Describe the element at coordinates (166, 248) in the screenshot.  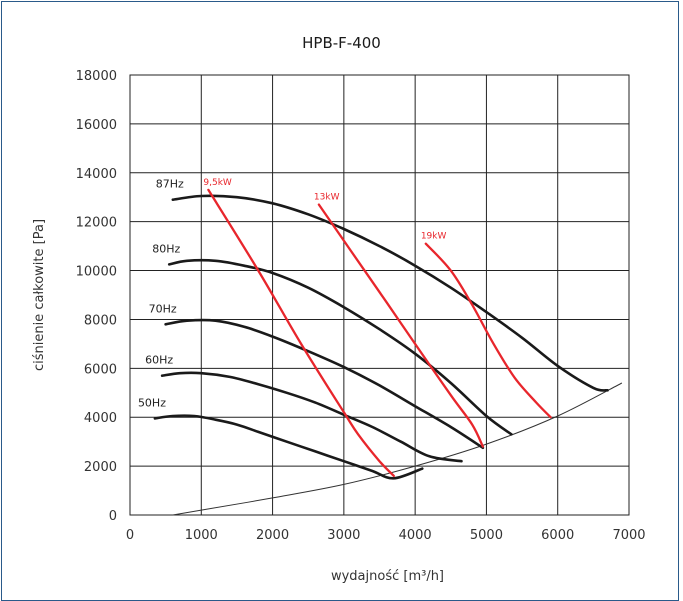
I see `curve-label-80hz: 80Hz` at that location.